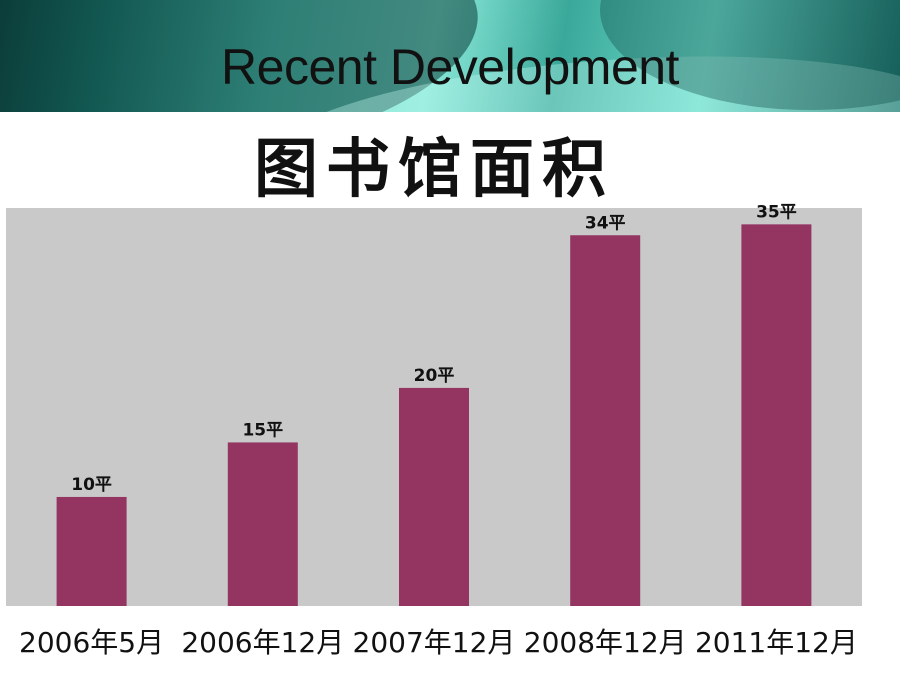  I want to click on category-label: 2008年12月, so click(605, 642).